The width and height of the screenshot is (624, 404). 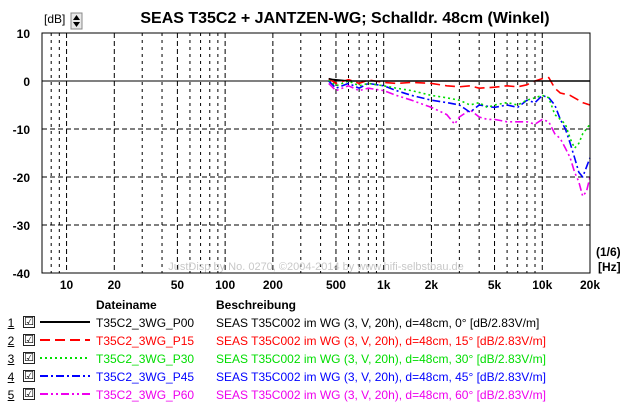 What do you see at coordinates (459, 139) in the screenshot?
I see `series-line-t35c2_3wg_p60` at bounding box center [459, 139].